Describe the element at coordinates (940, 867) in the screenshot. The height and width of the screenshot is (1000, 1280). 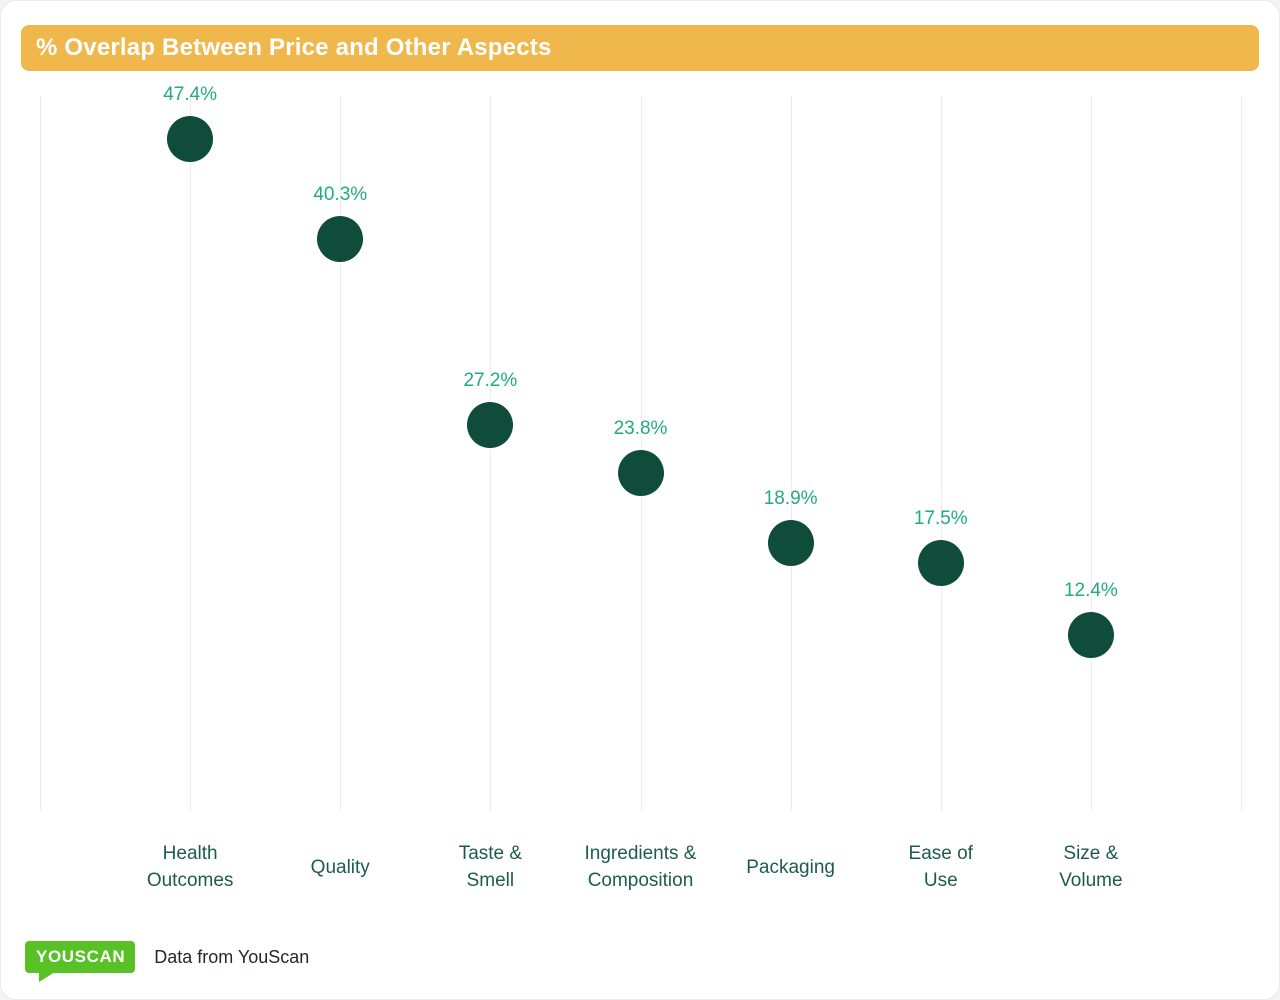
I see `category-label: Ease of Use` at that location.